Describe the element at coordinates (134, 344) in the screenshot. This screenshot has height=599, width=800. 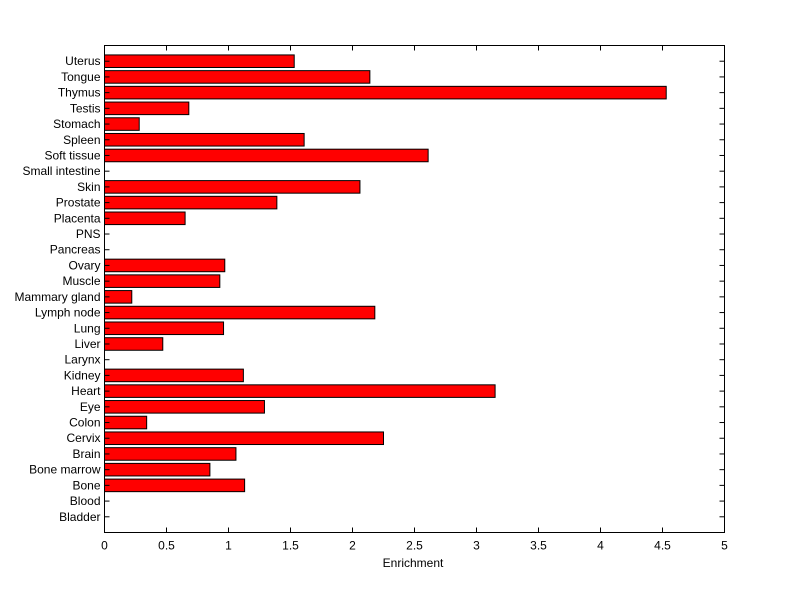
I see `bar-liver` at that location.